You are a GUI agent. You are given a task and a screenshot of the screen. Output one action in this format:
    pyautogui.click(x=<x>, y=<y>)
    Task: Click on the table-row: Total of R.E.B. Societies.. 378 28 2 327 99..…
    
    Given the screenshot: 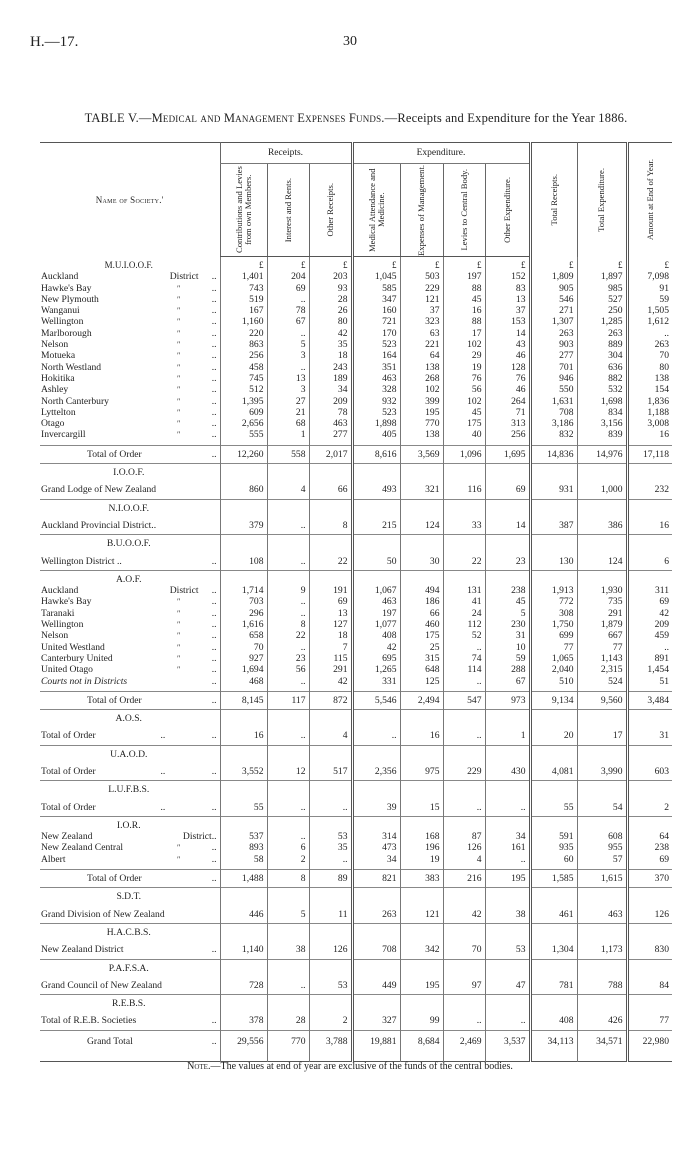 What is the action you would take?
    pyautogui.click(x=356, y=1021)
    